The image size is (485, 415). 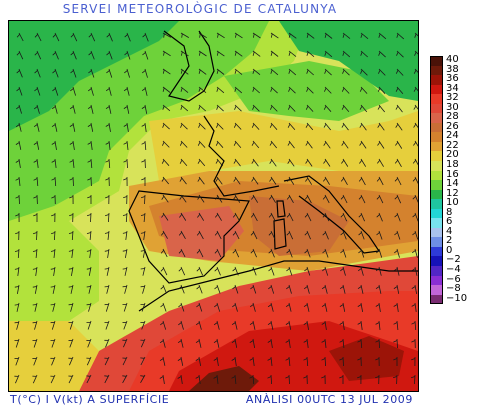 I want to click on legend-label: 36, so click(x=452, y=79).